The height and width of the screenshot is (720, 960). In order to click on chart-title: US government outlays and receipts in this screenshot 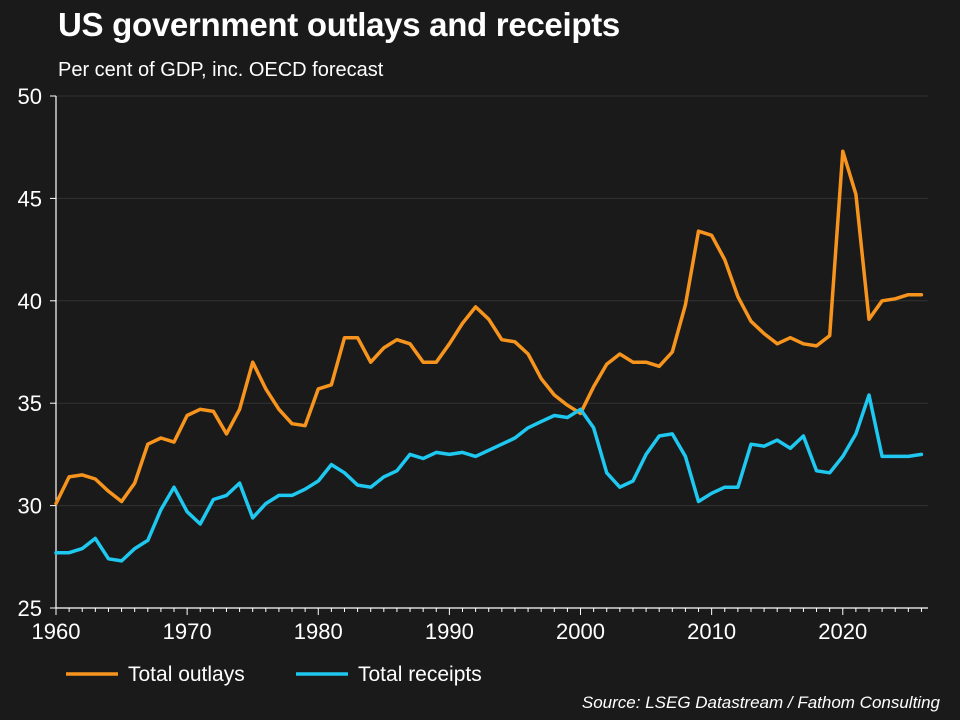, I will do `click(339, 24)`.